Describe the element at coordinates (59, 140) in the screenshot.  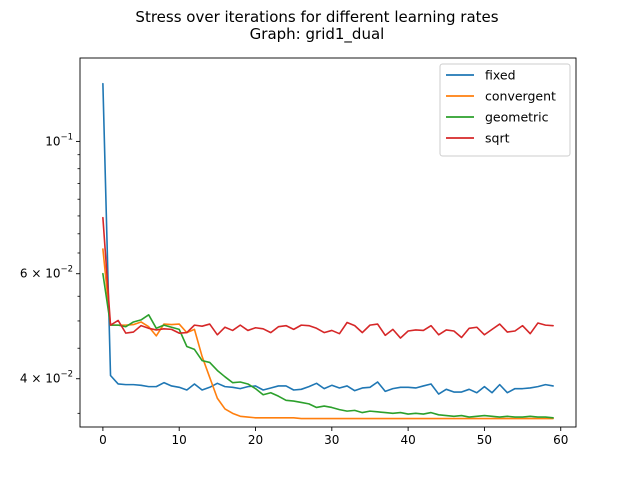
I see `y-tick-label: 10−1` at that location.